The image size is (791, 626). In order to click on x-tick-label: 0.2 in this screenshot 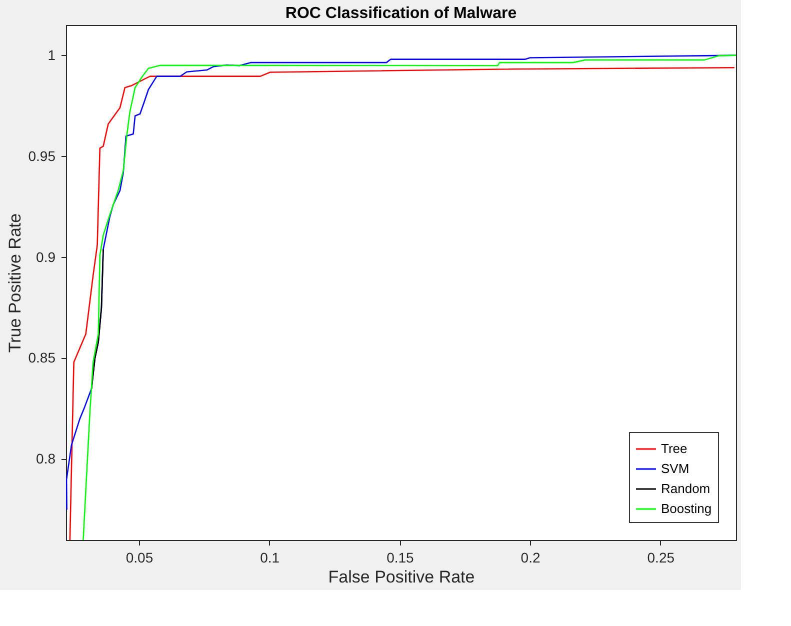, I will do `click(530, 558)`.